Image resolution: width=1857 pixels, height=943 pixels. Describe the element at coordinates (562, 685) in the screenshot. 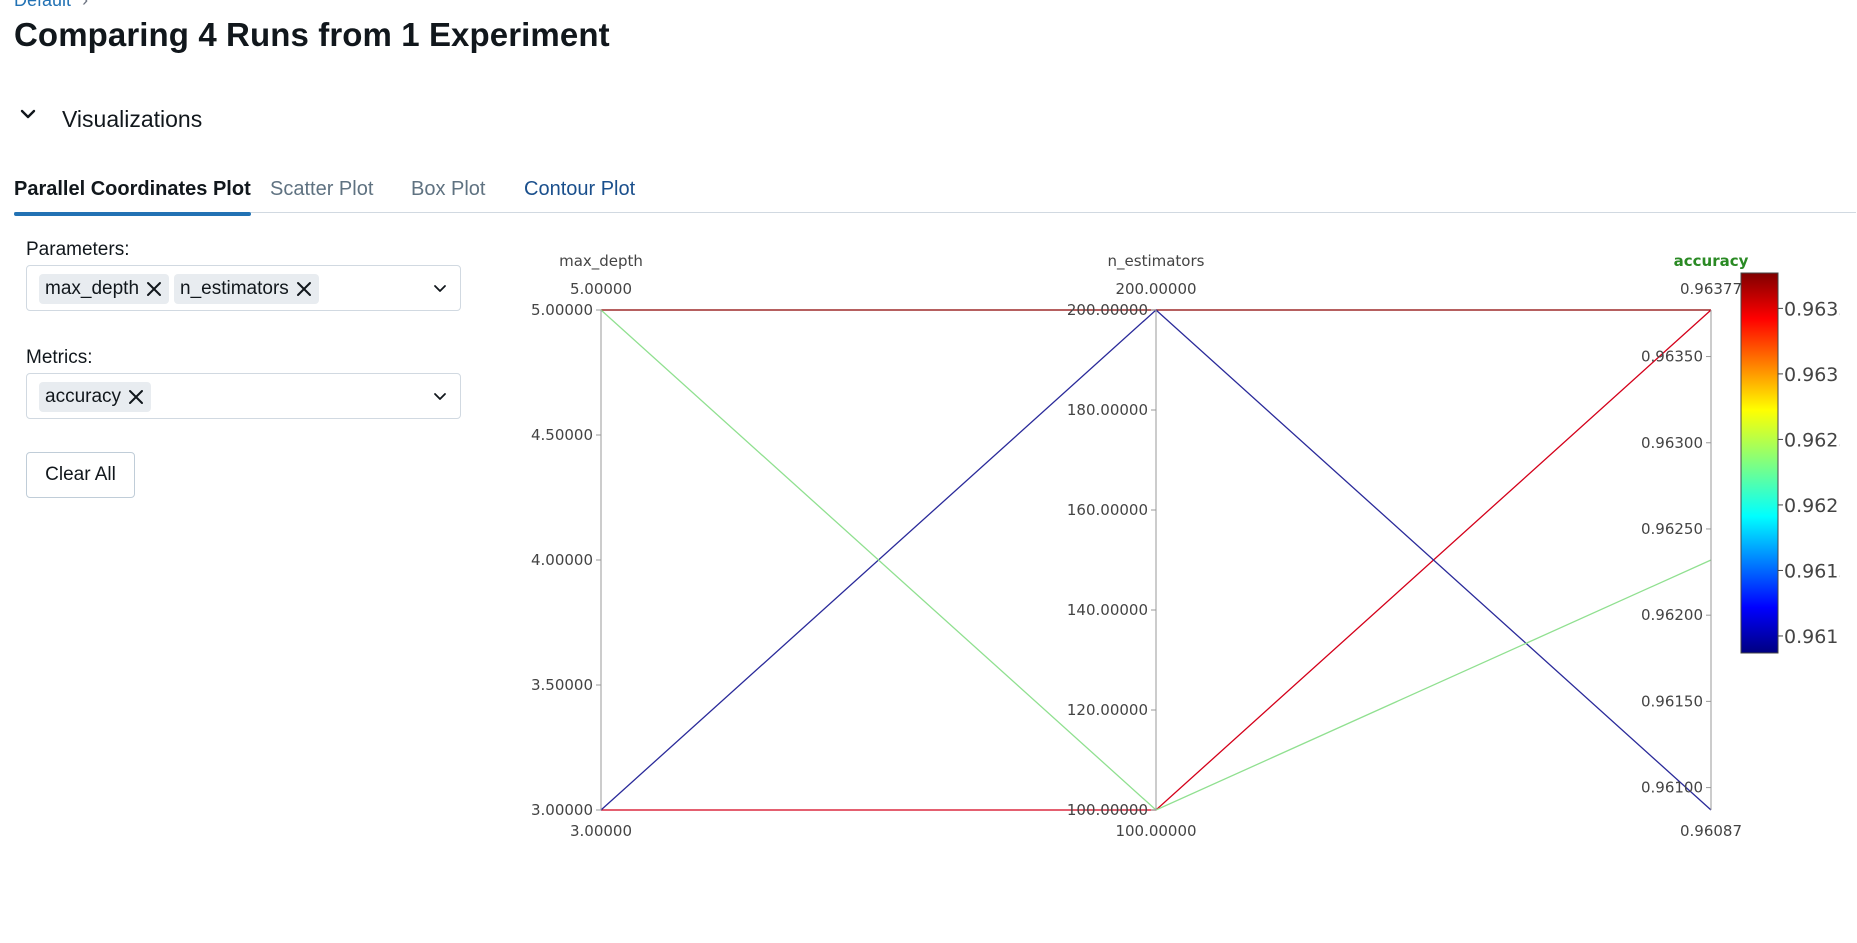

I see `axis-tick-label: 3.50000` at that location.